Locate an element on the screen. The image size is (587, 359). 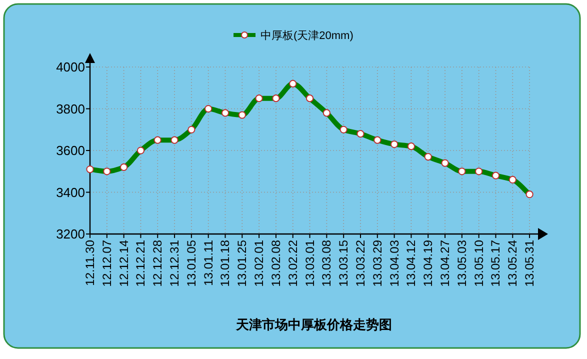
x-tick-label: 13.05.17 is located at coordinates (495, 263).